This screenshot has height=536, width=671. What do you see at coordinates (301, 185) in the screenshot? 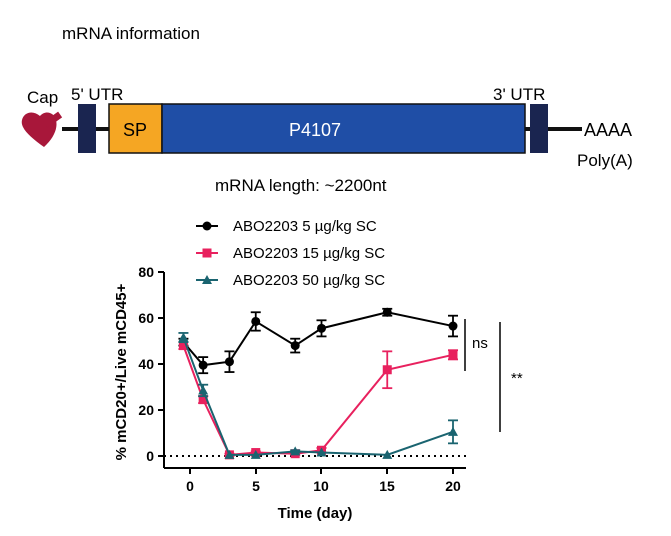
I see `mrna-length-text: mRNA length: ~2200nt` at bounding box center [301, 185].